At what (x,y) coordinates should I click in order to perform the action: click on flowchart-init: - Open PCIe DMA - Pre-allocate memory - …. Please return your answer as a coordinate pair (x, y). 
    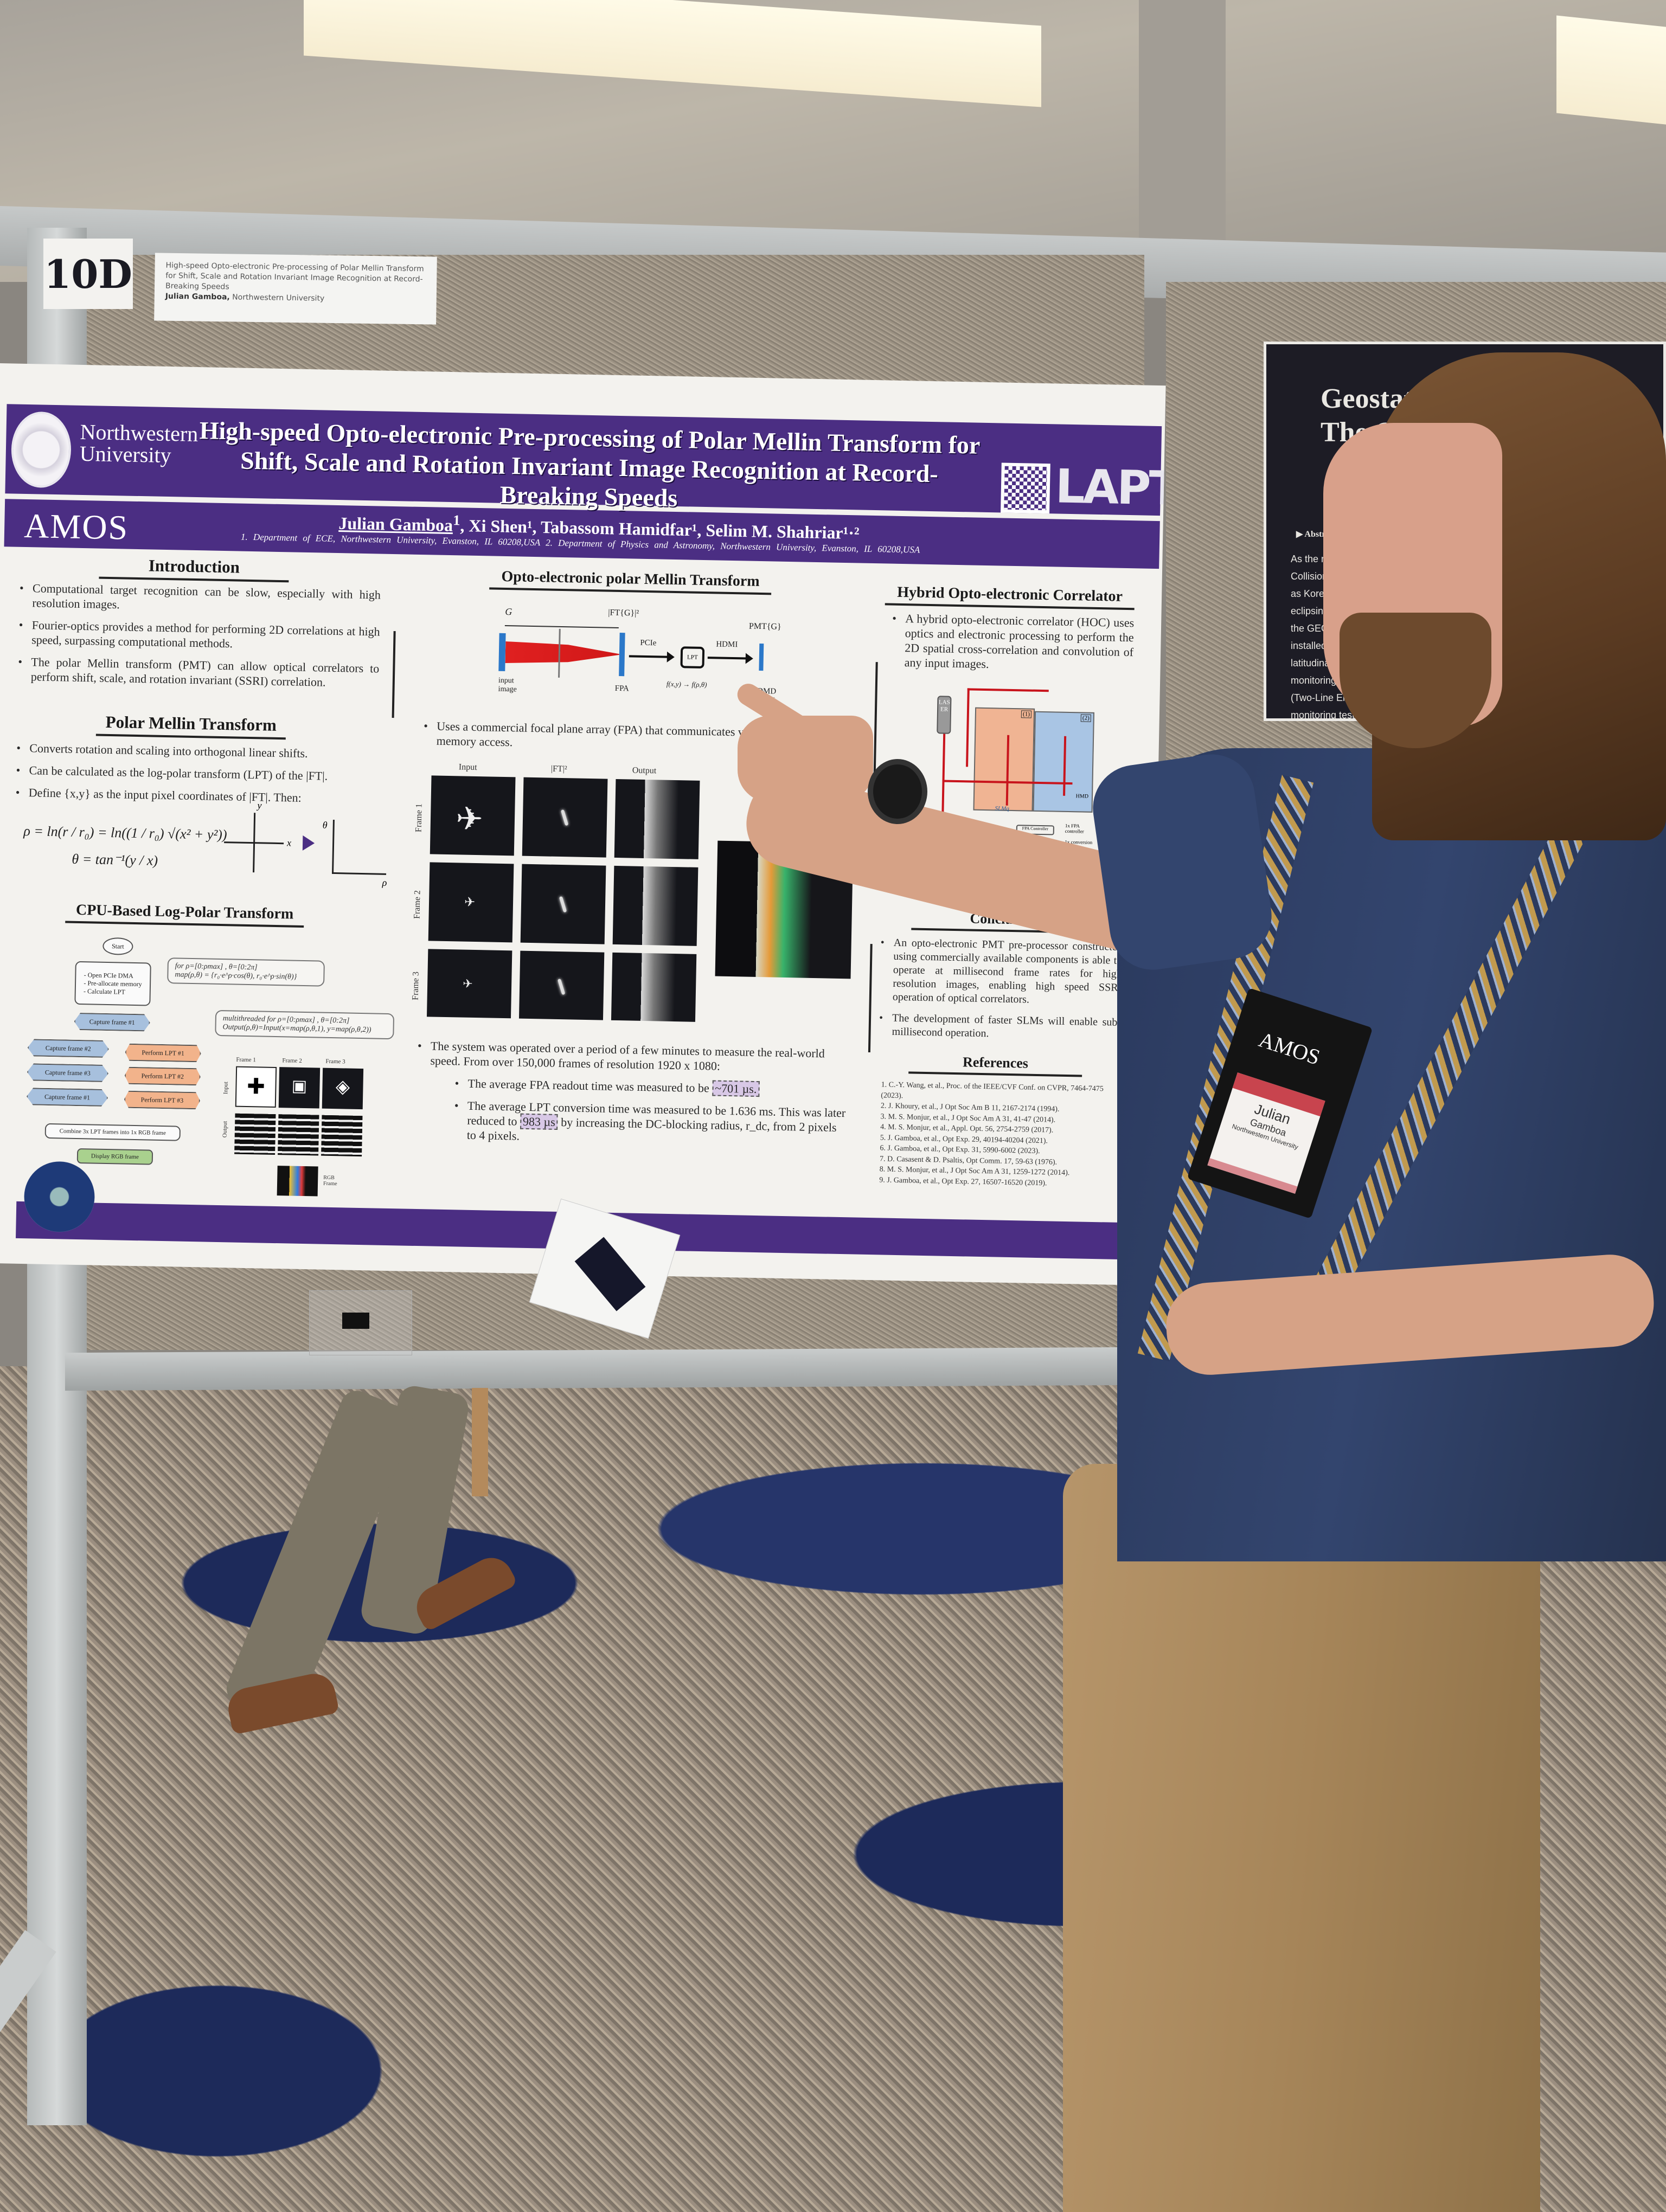
    Looking at the image, I should click on (112, 983).